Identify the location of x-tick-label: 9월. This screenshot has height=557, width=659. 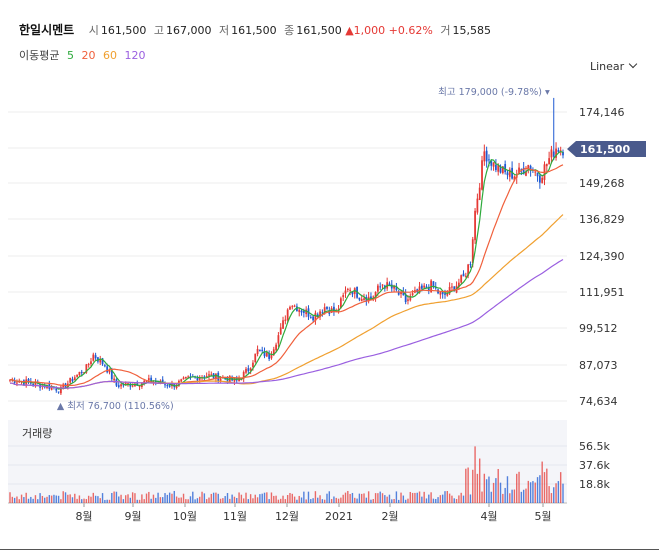
(132, 516).